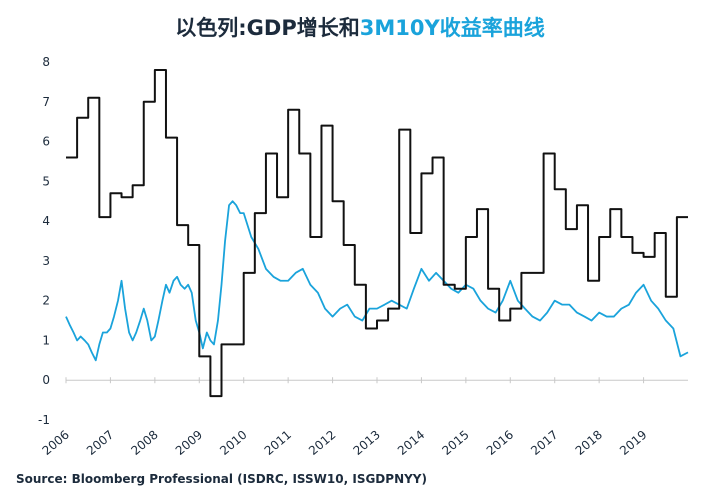 The image size is (720, 500). Describe the element at coordinates (267, 28) in the screenshot. I see `chart-title-part1: 以色列:GDP增长和` at that location.